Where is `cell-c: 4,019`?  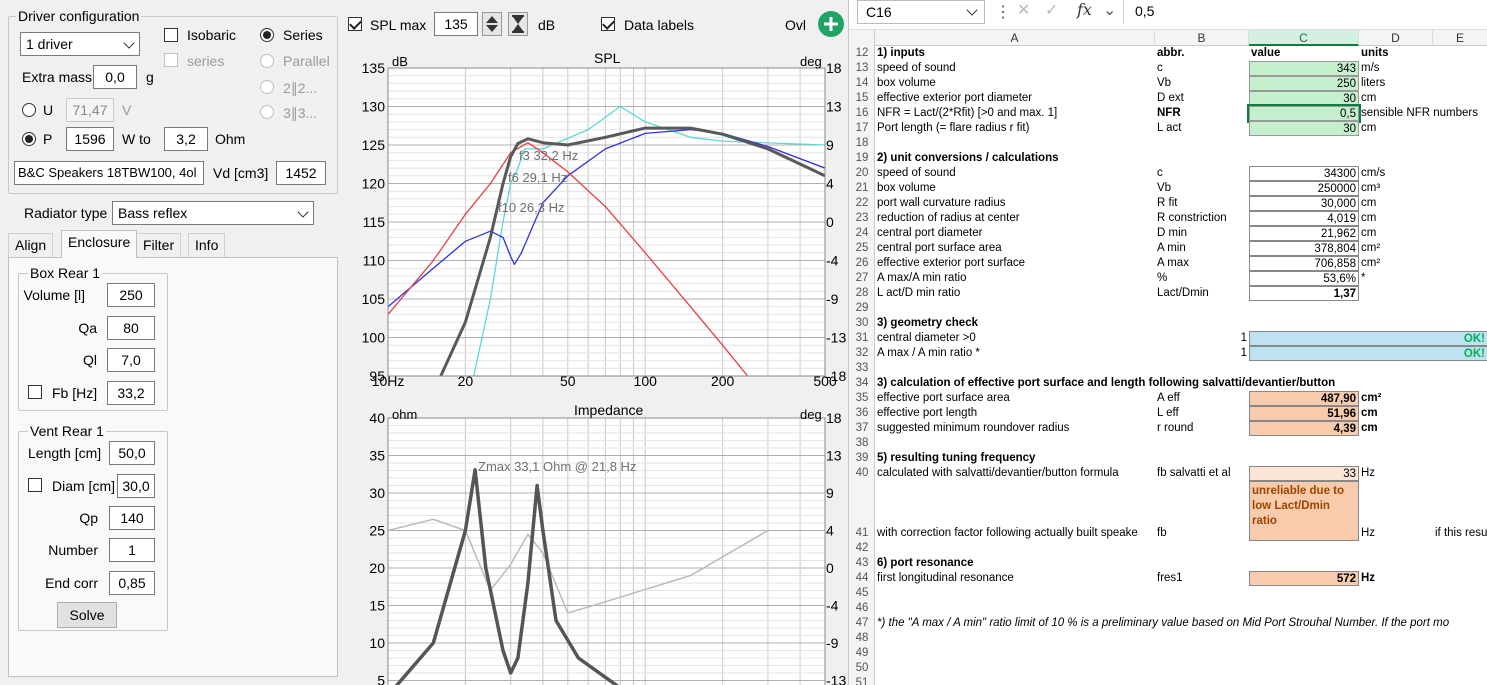 cell-c: 4,019 is located at coordinates (1304, 218).